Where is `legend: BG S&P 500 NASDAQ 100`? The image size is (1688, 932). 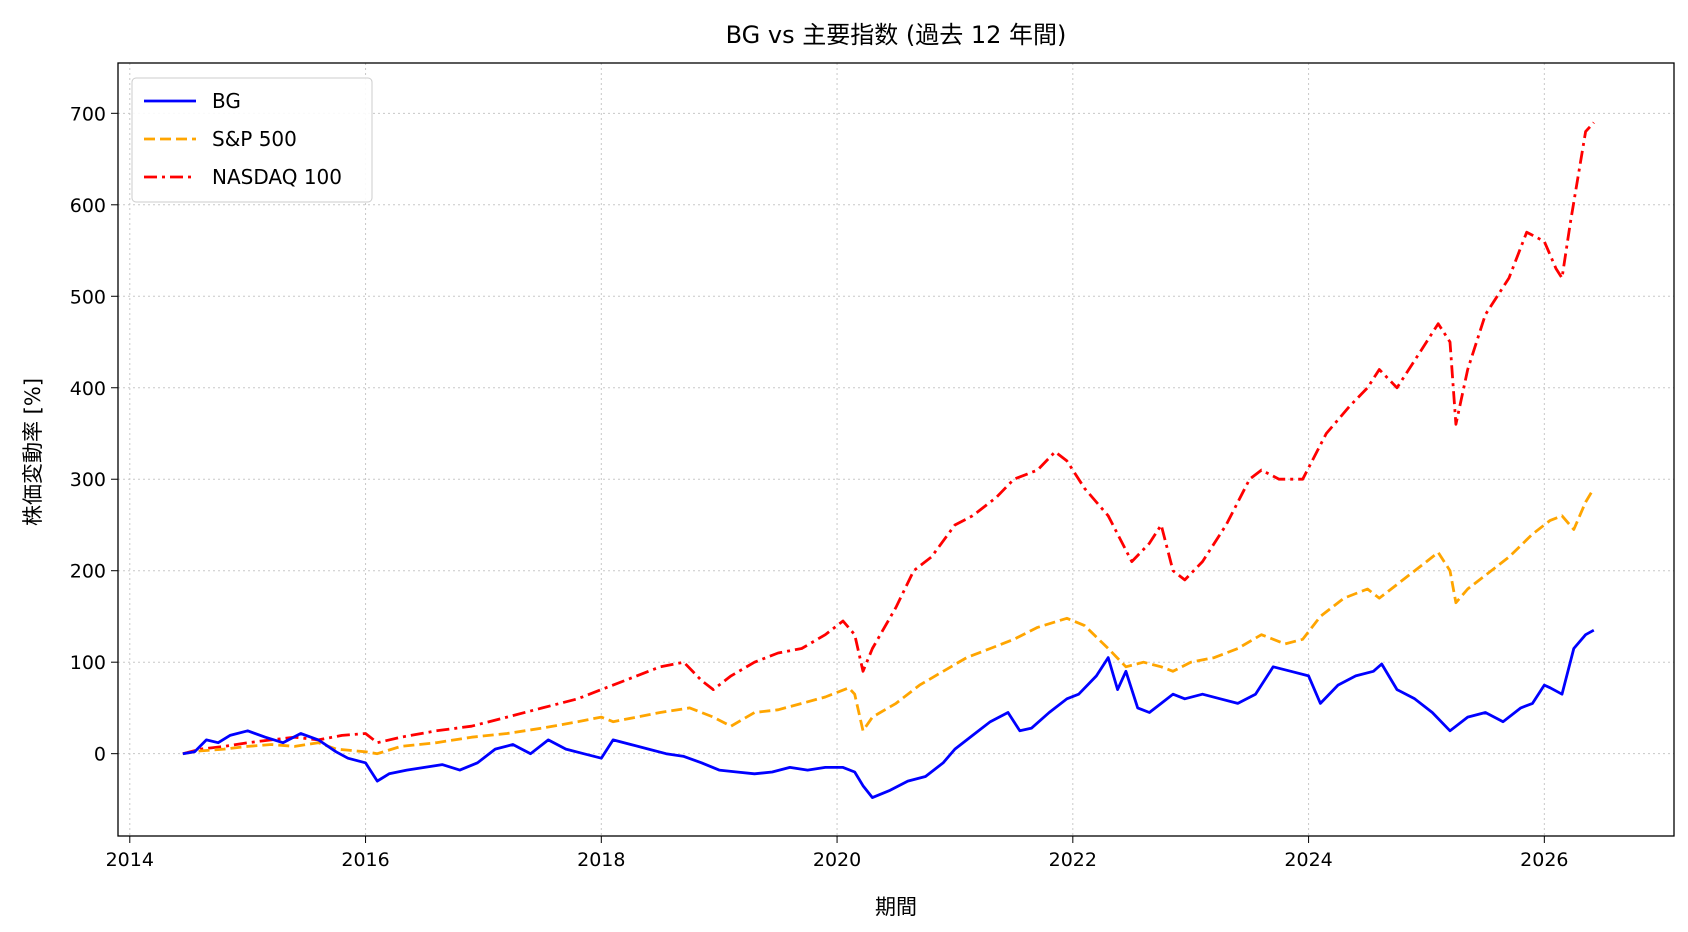
legend: BG S&P 500 NASDAQ 100 is located at coordinates (252, 140).